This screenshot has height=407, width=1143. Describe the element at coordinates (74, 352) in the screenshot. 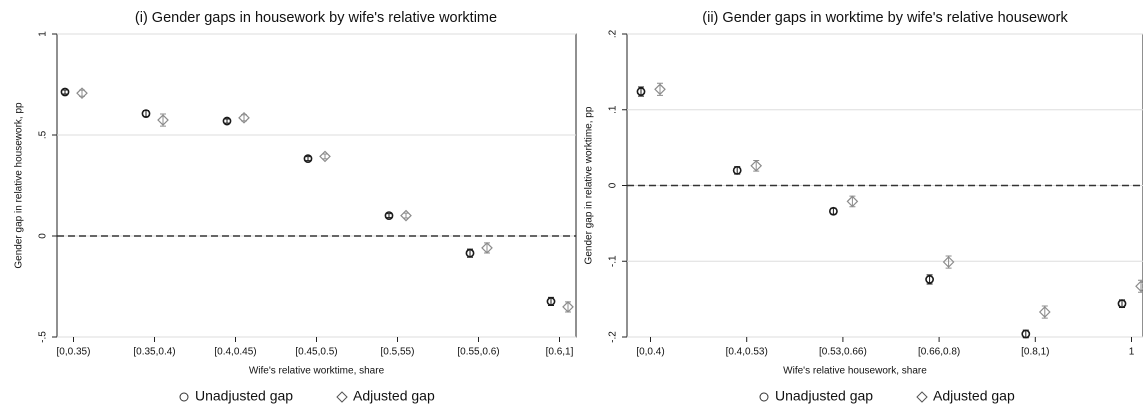

I see `x-tick-label: [0,0.35)` at that location.